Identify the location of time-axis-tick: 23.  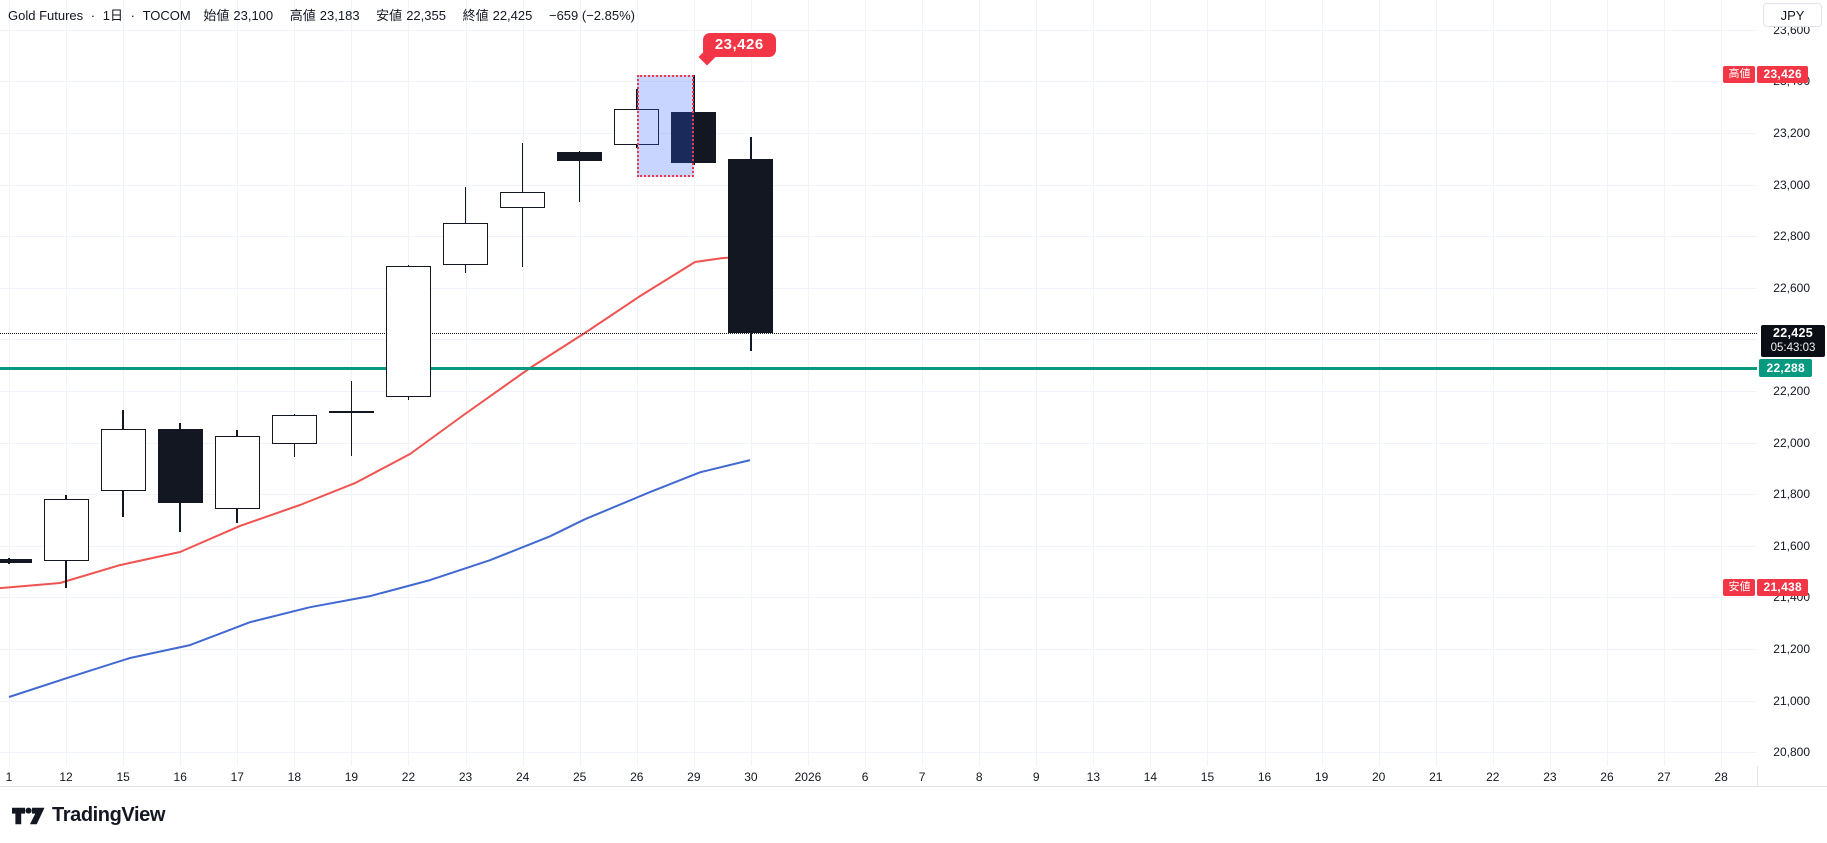
(465, 777).